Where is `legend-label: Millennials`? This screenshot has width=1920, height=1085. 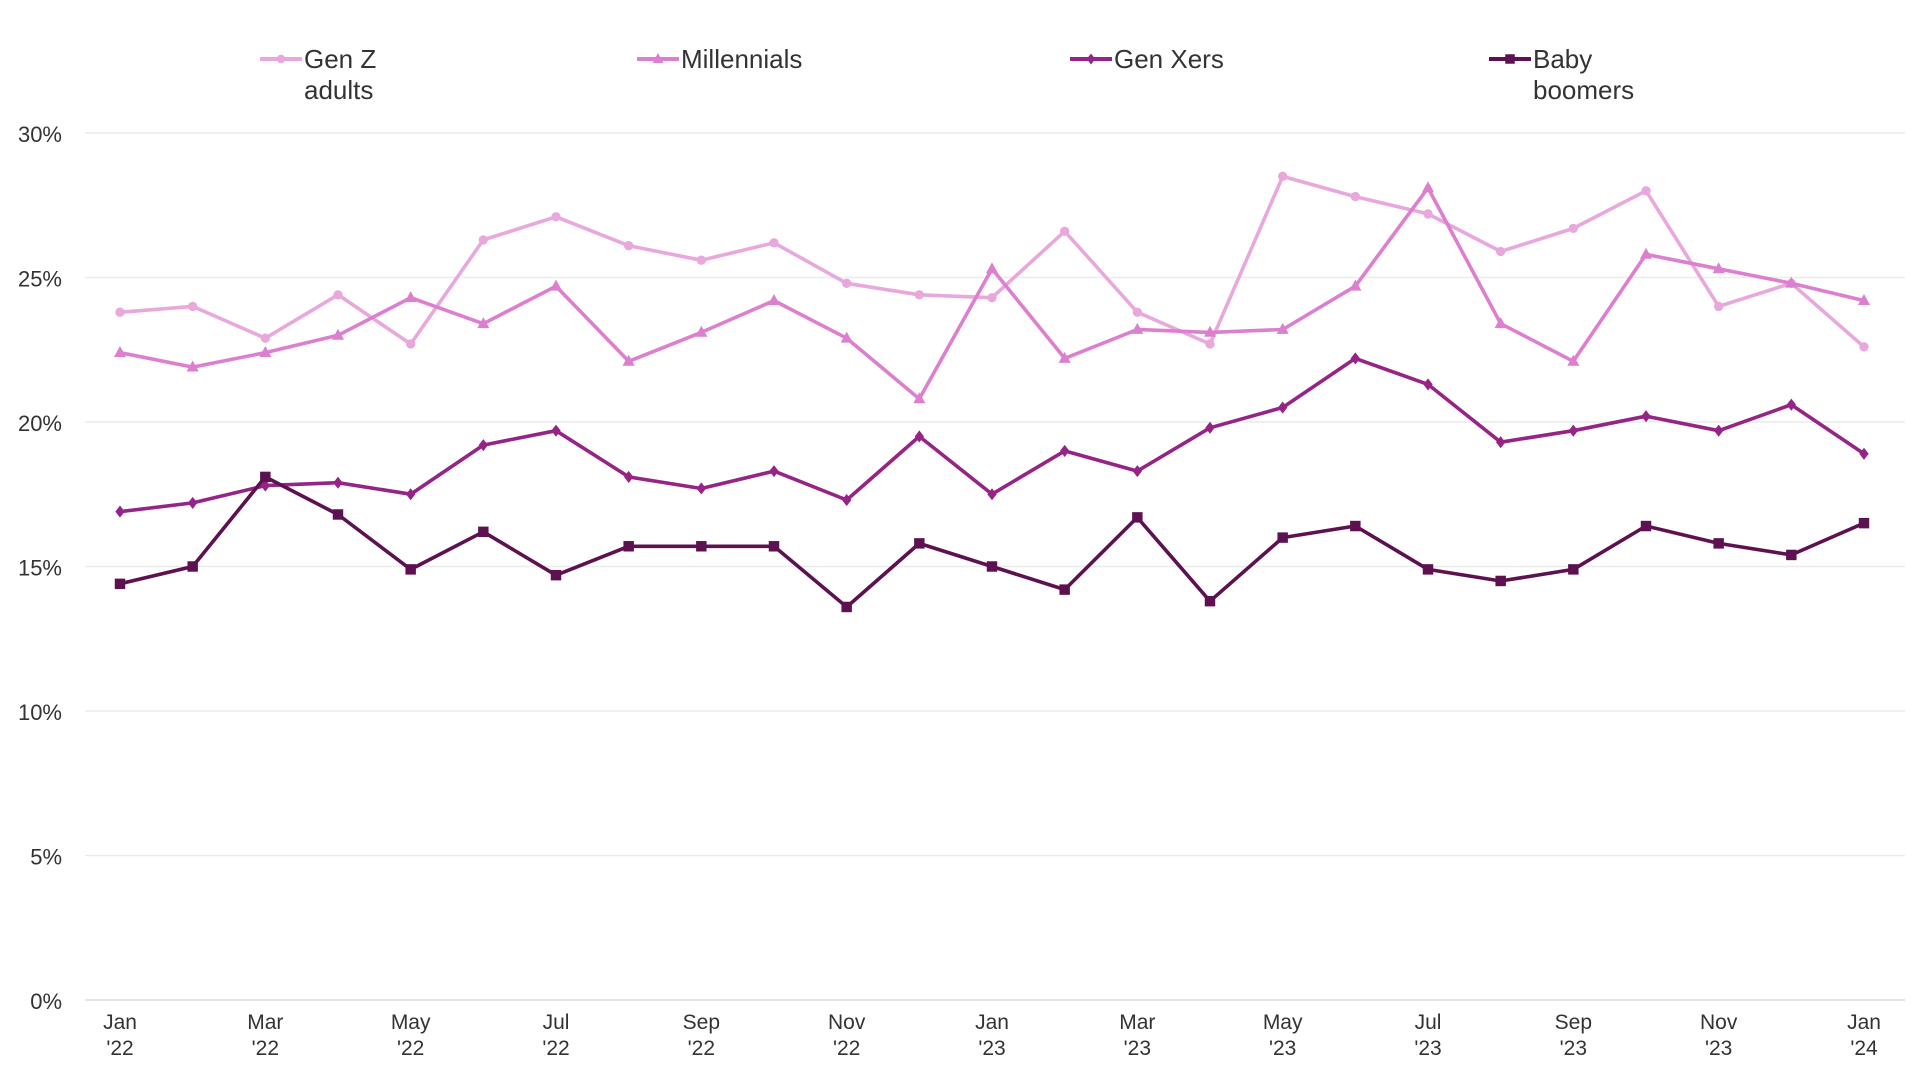 legend-label: Millennials is located at coordinates (742, 59).